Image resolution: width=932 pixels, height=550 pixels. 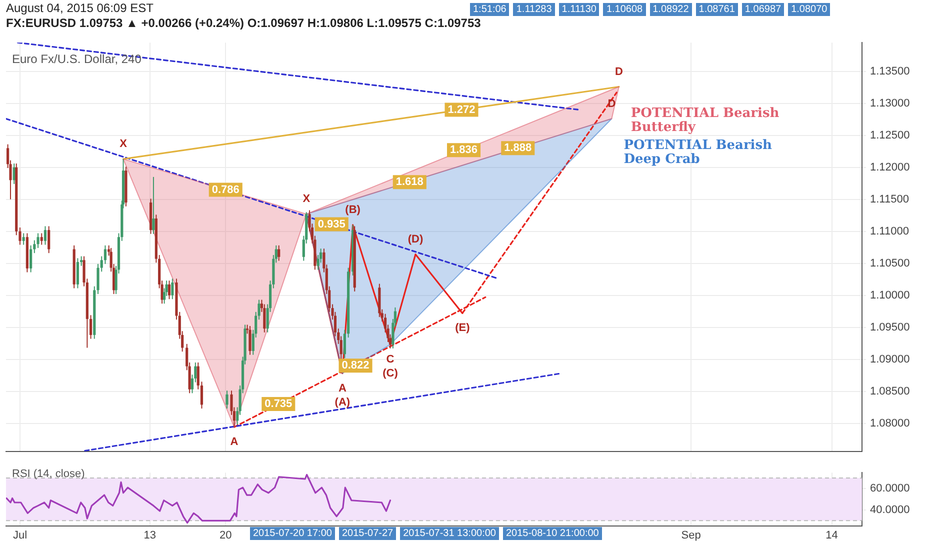 What do you see at coordinates (390, 374) in the screenshot?
I see `annotation: (C)` at bounding box center [390, 374].